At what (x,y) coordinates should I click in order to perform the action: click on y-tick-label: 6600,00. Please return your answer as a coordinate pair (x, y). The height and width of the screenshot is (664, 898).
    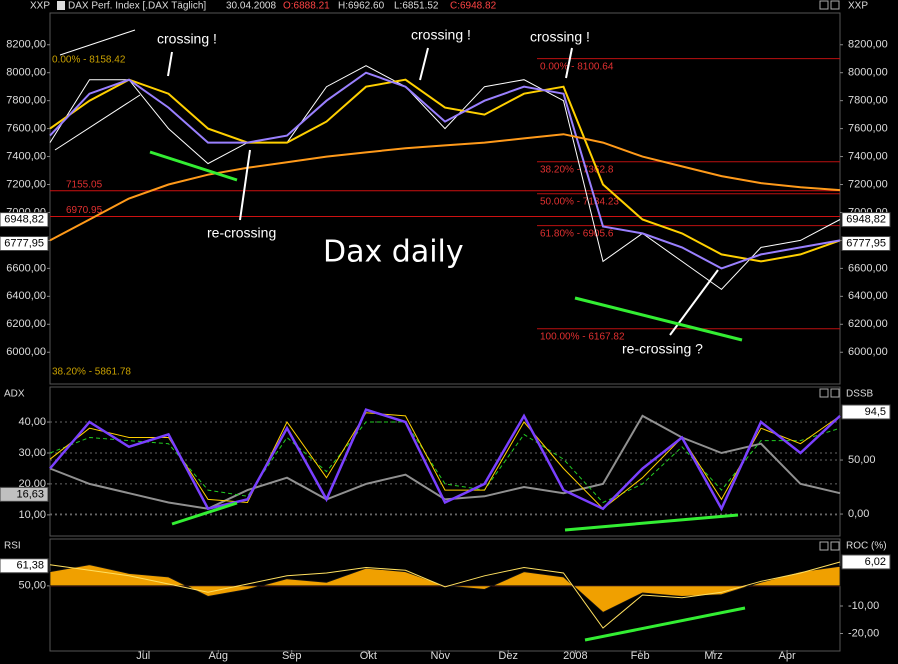
    Looking at the image, I should click on (26, 268).